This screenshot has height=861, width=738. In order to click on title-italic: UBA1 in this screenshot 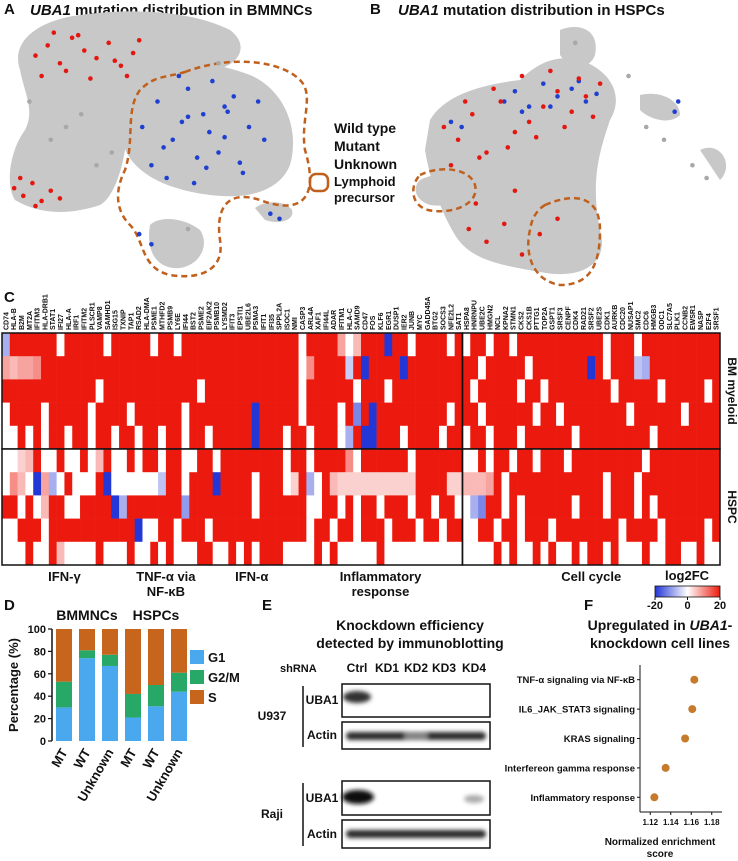, I will do `click(50, 10)`.